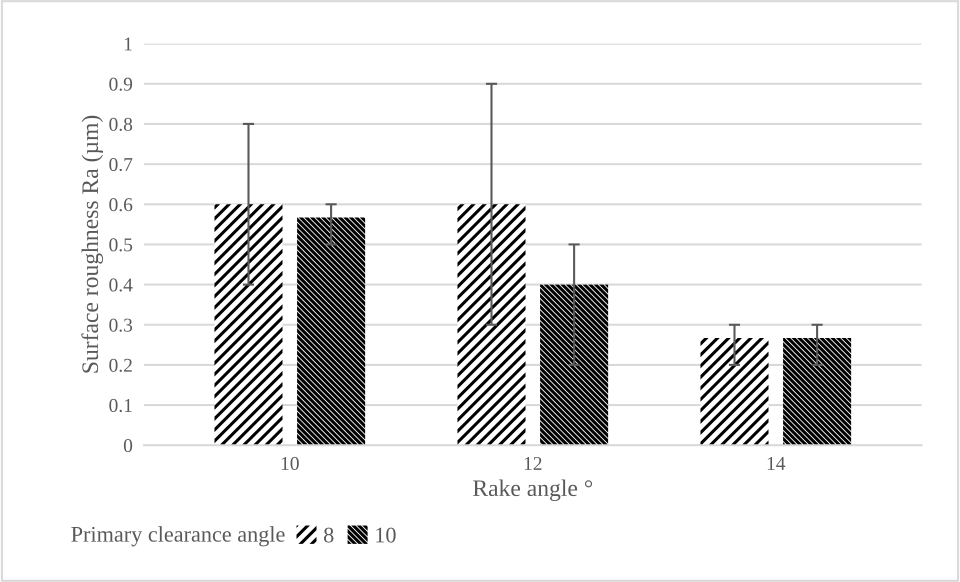 Image resolution: width=960 pixels, height=582 pixels. What do you see at coordinates (120, 245) in the screenshot?
I see `y-tick-label: 0.5` at bounding box center [120, 245].